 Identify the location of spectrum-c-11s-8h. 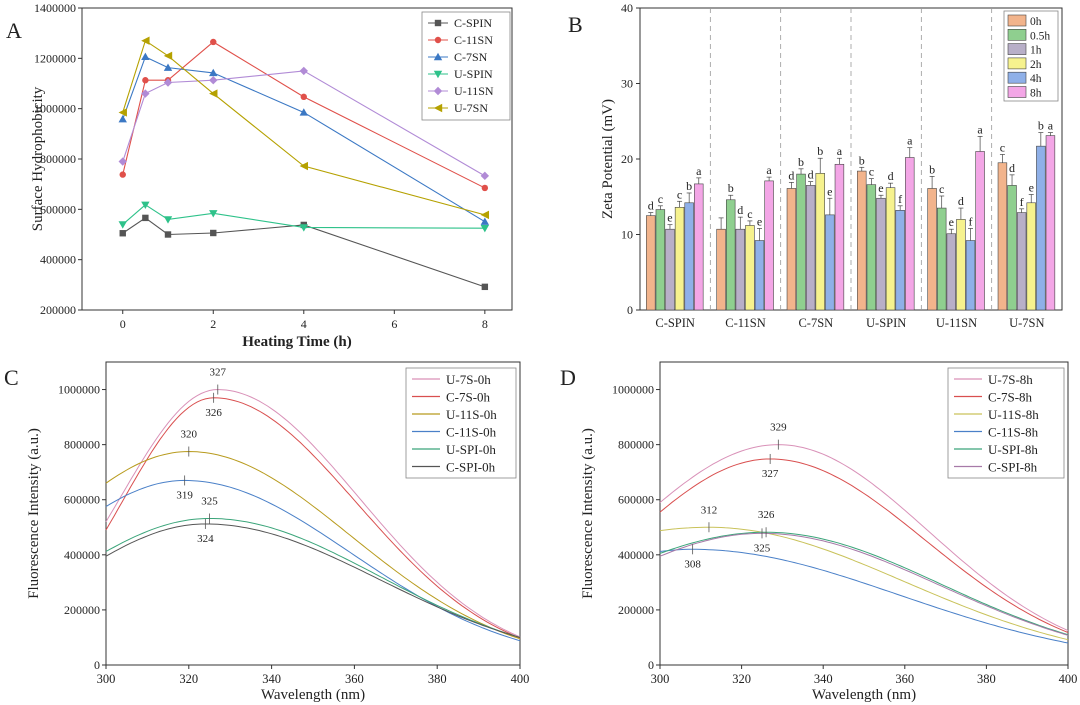
(864, 596).